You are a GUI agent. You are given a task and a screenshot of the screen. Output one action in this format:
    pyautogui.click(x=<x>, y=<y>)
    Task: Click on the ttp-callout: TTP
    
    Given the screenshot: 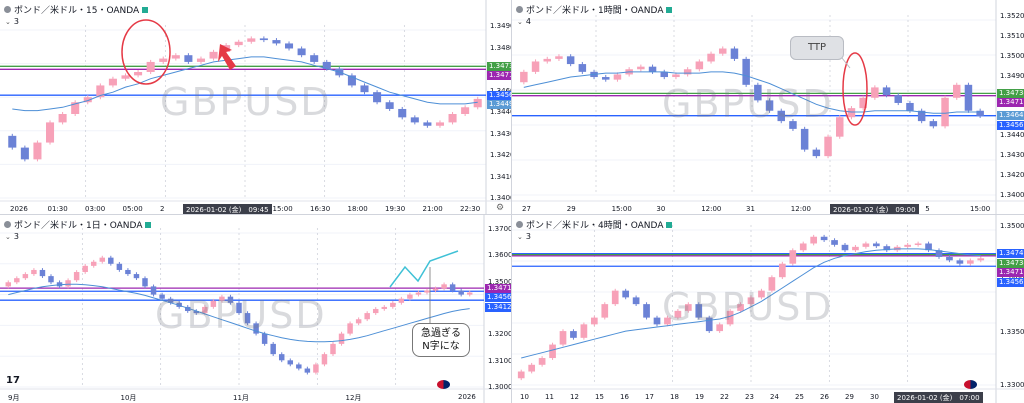 What is the action you would take?
    pyautogui.click(x=817, y=48)
    